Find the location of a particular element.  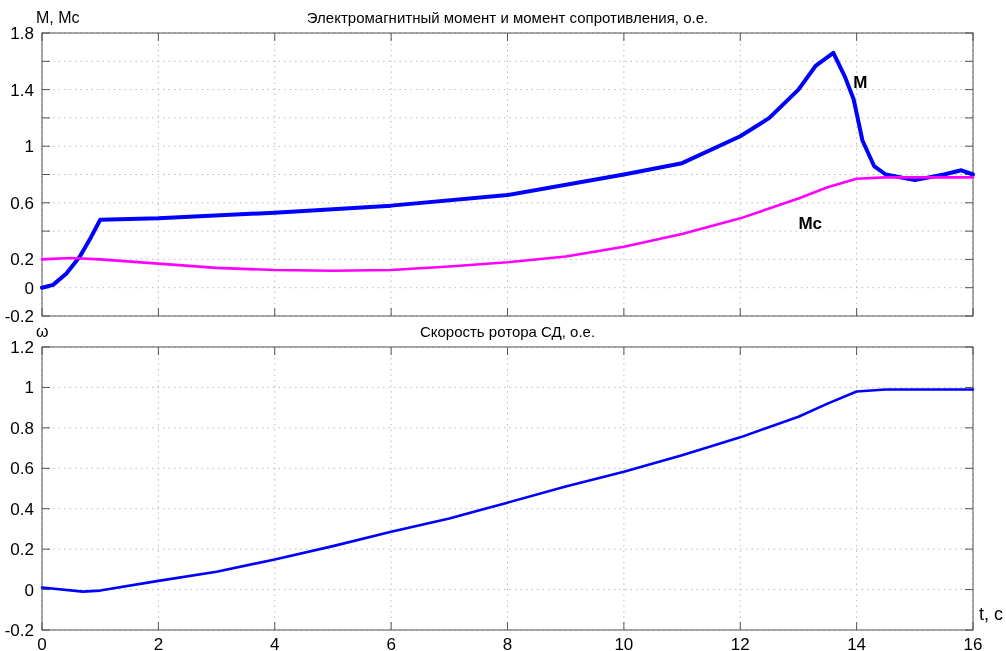

line-series is located at coordinates (507, 224).